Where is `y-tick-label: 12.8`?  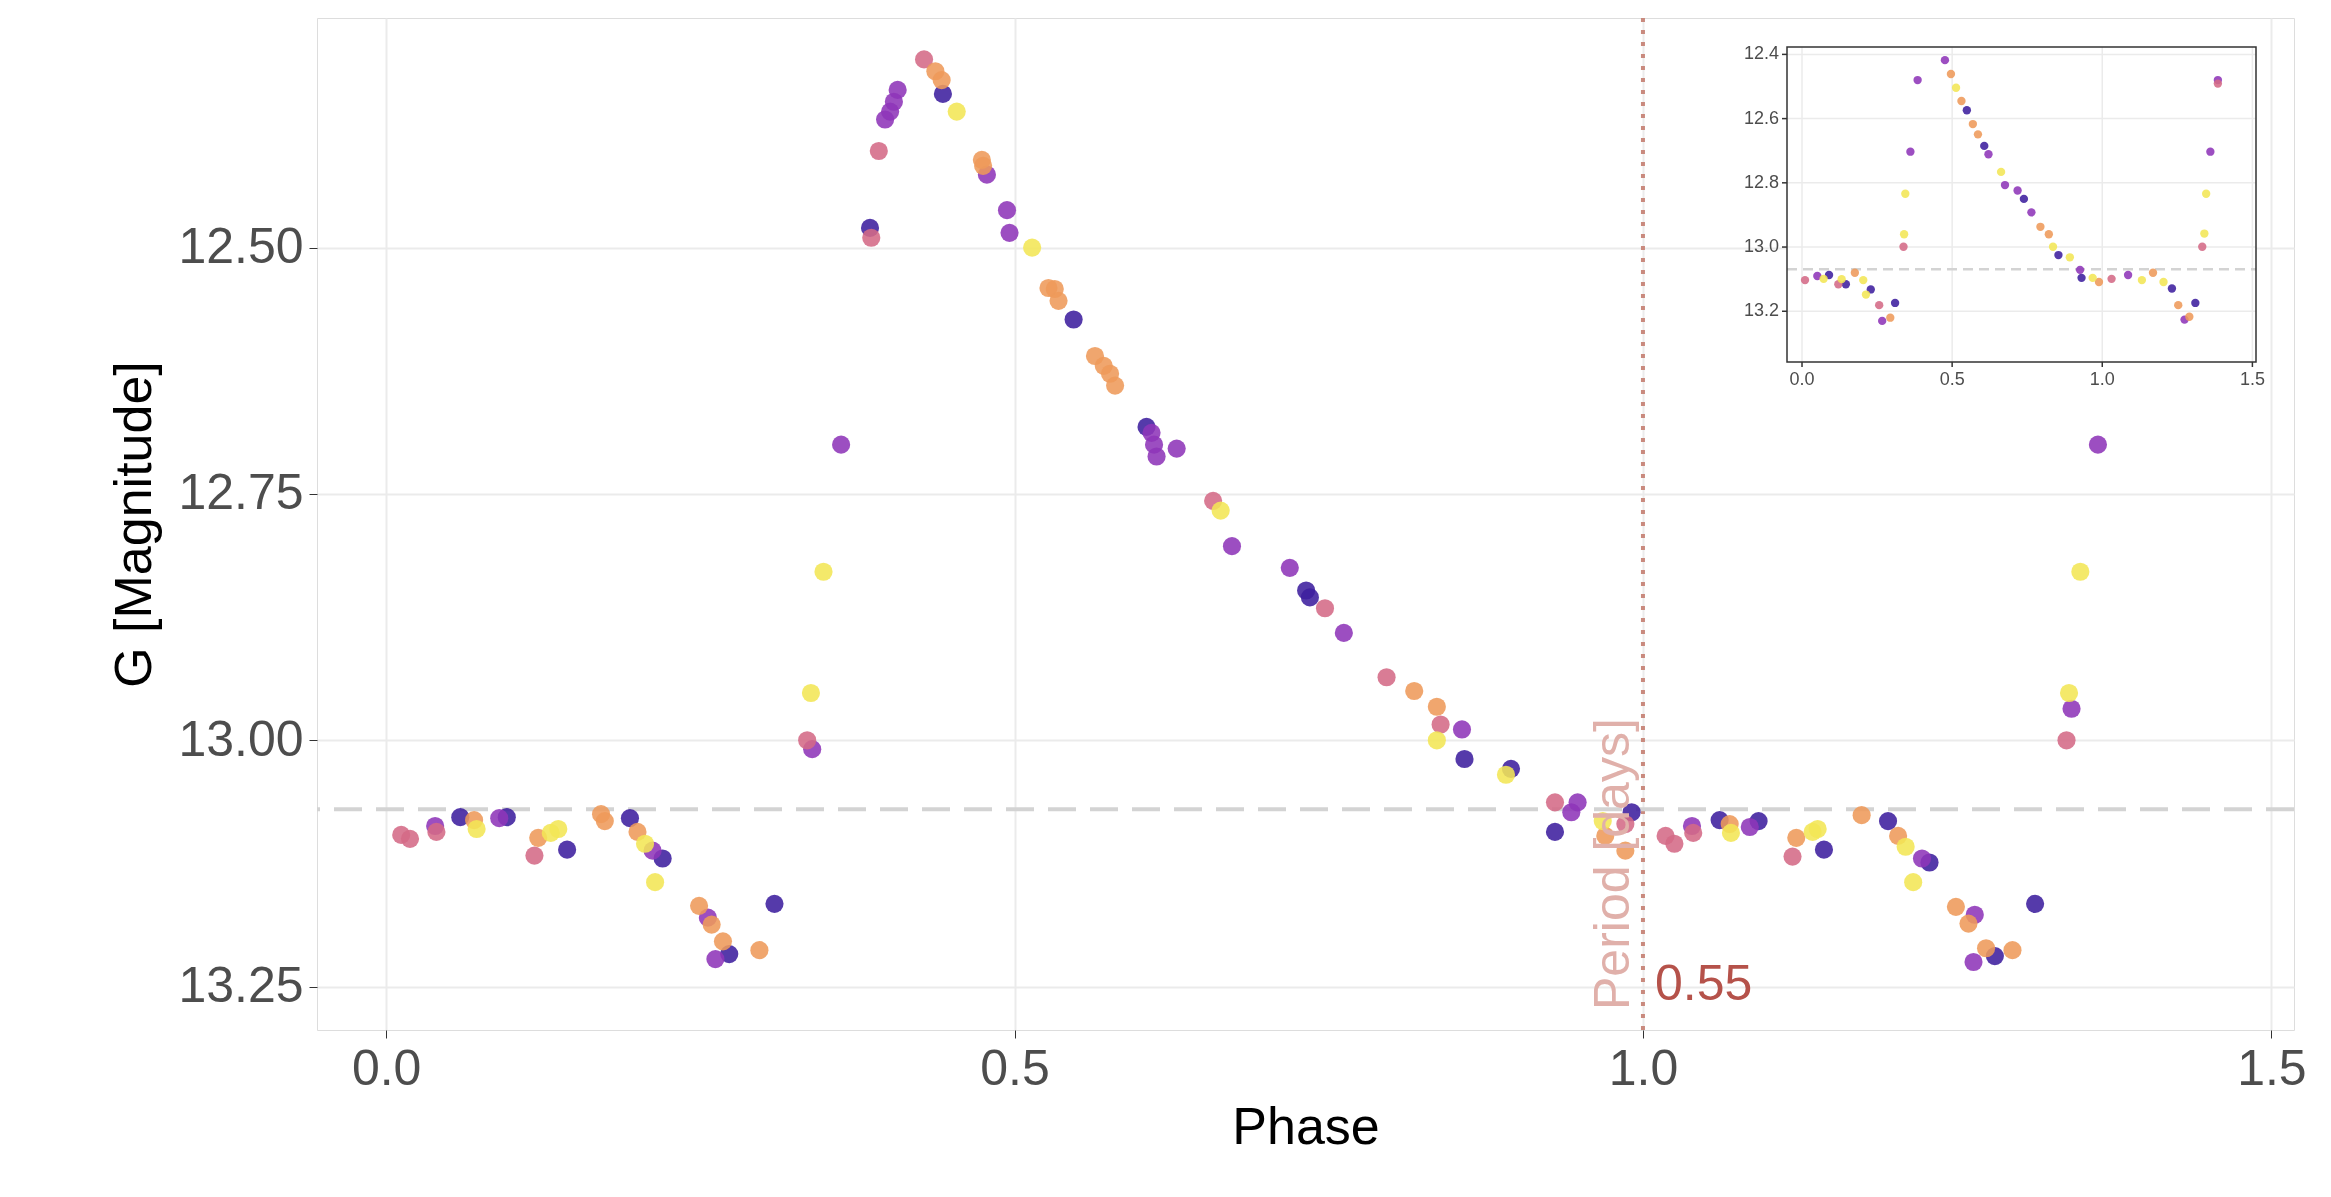
y-tick-label: 12.8 is located at coordinates (1761, 181).